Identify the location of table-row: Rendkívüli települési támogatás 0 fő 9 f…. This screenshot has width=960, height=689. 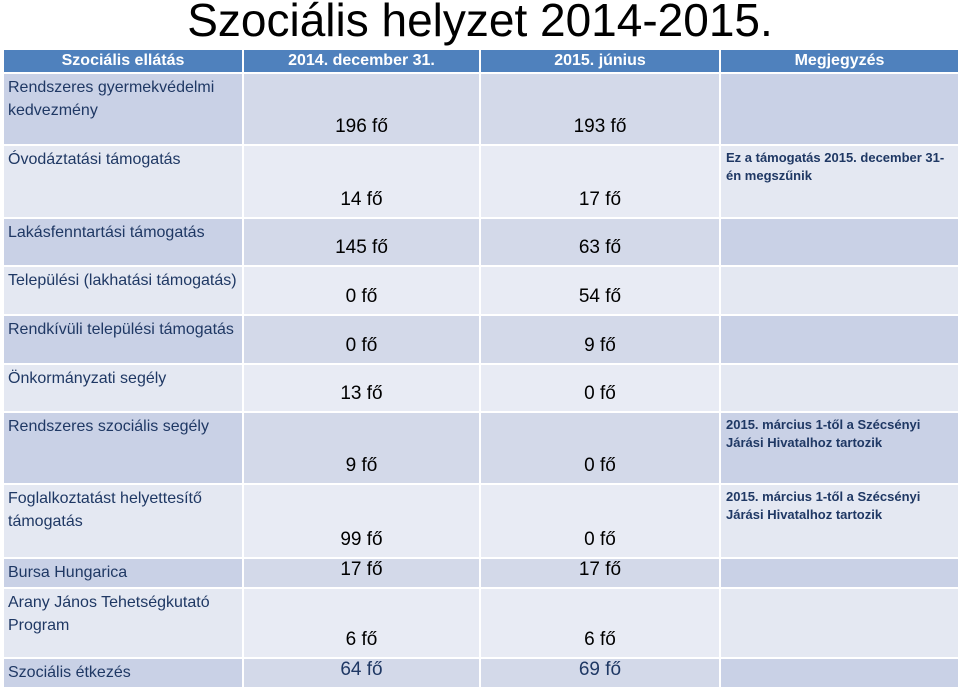
(481, 339).